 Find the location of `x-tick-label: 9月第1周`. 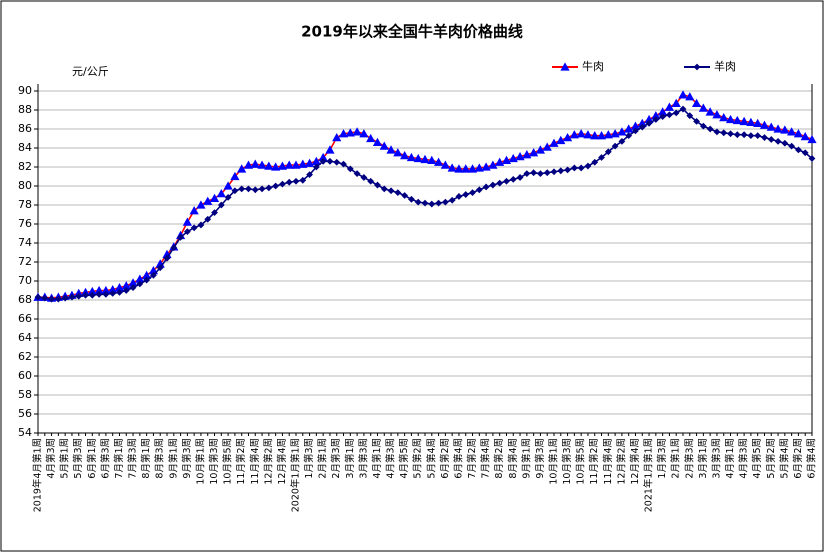

x-tick-label: 9月第1周 is located at coordinates (173, 458).